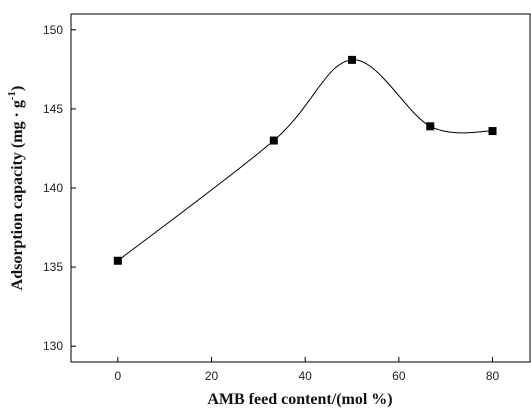 Image resolution: width=531 pixels, height=413 pixels. What do you see at coordinates (17, 88) in the screenshot?
I see `y-label-end: )` at bounding box center [17, 88].